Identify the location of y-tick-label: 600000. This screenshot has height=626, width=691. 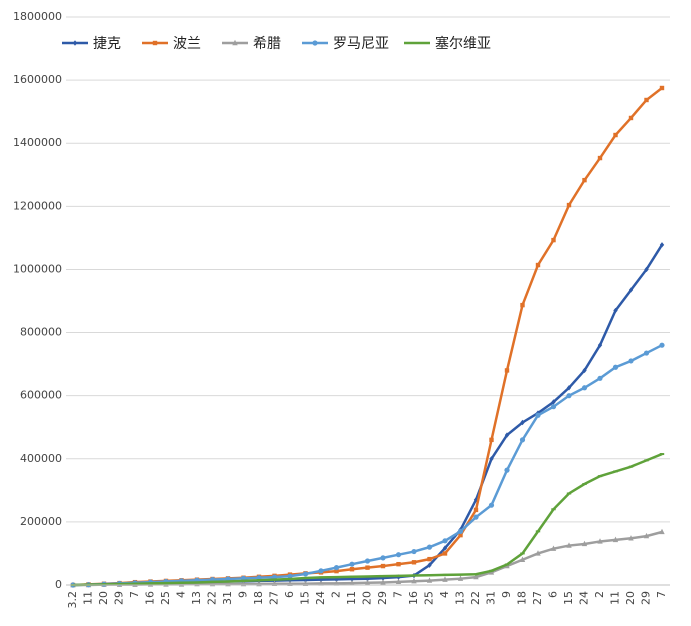
(41, 395).